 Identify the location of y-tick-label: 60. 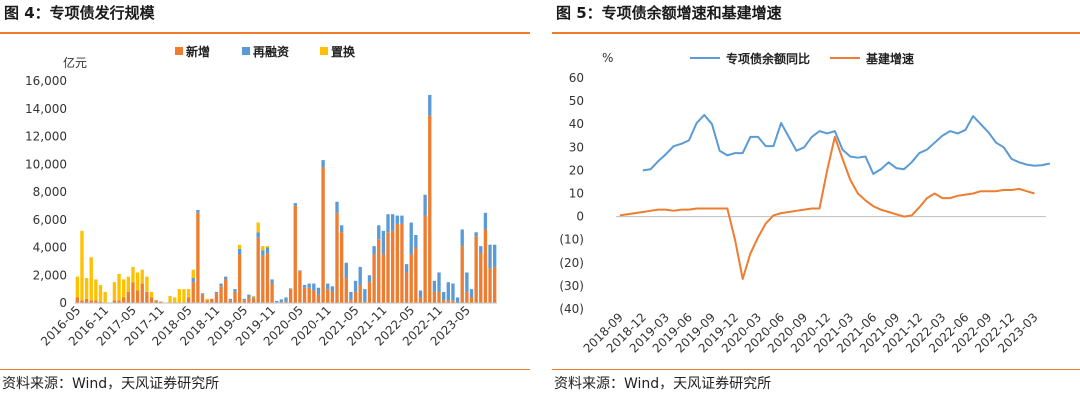
(576, 78).